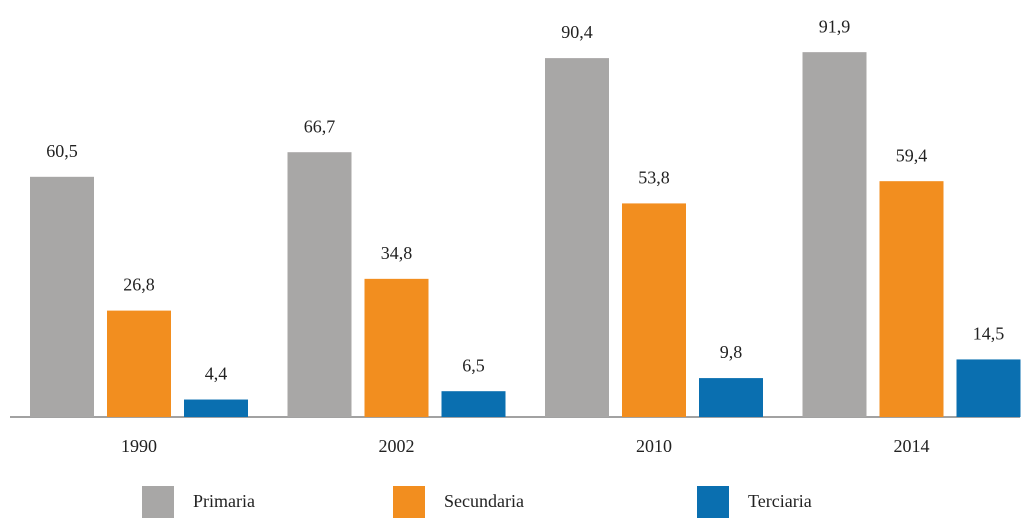 The width and height of the screenshot is (1035, 518). I want to click on data-label: 66,7, so click(320, 126).